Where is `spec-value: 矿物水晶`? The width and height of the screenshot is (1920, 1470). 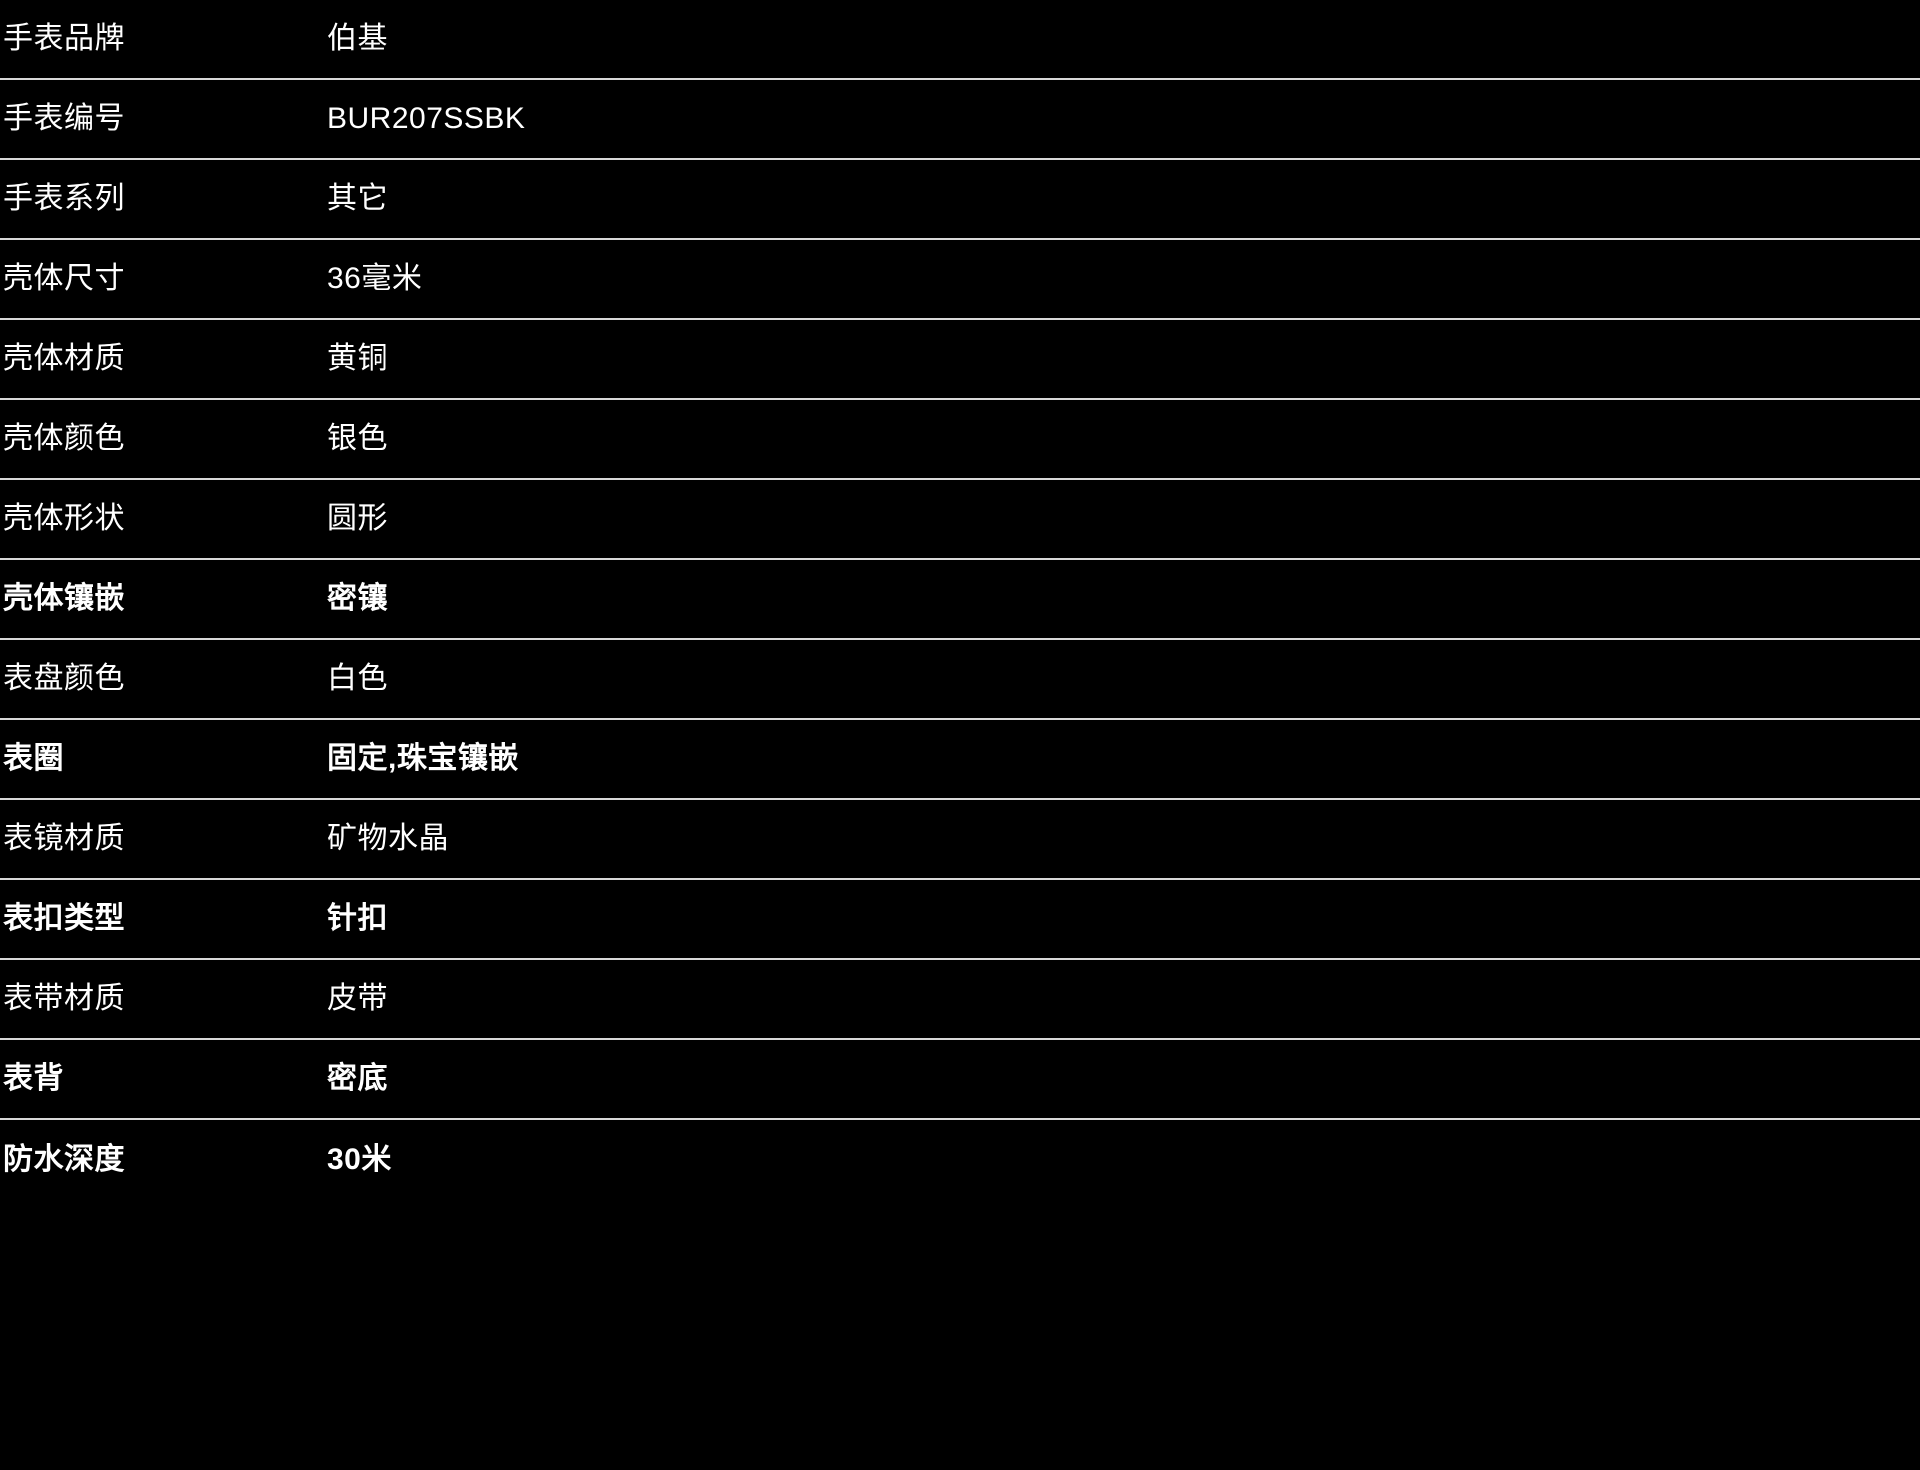 spec-value: 矿物水晶 is located at coordinates (388, 838).